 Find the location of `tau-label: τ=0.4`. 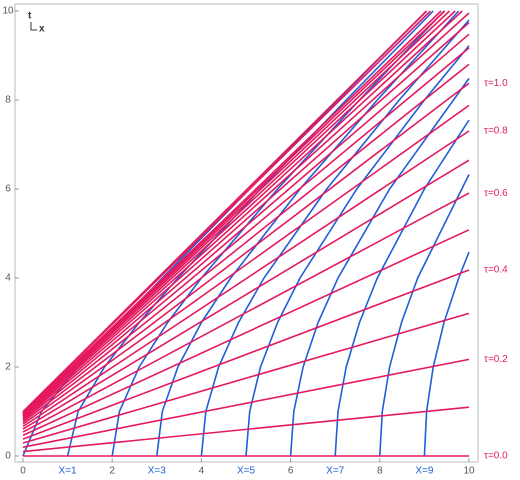

tau-label: τ=0.4 is located at coordinates (496, 270).